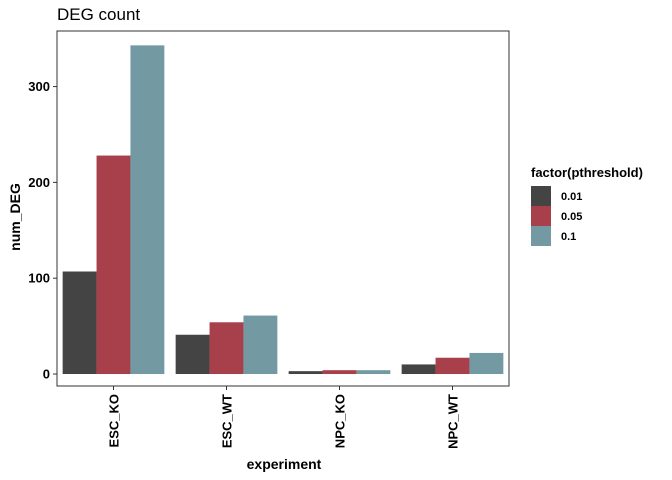 This screenshot has height=480, width=672. What do you see at coordinates (568, 237) in the screenshot?
I see `legend-label: 0.1` at bounding box center [568, 237].